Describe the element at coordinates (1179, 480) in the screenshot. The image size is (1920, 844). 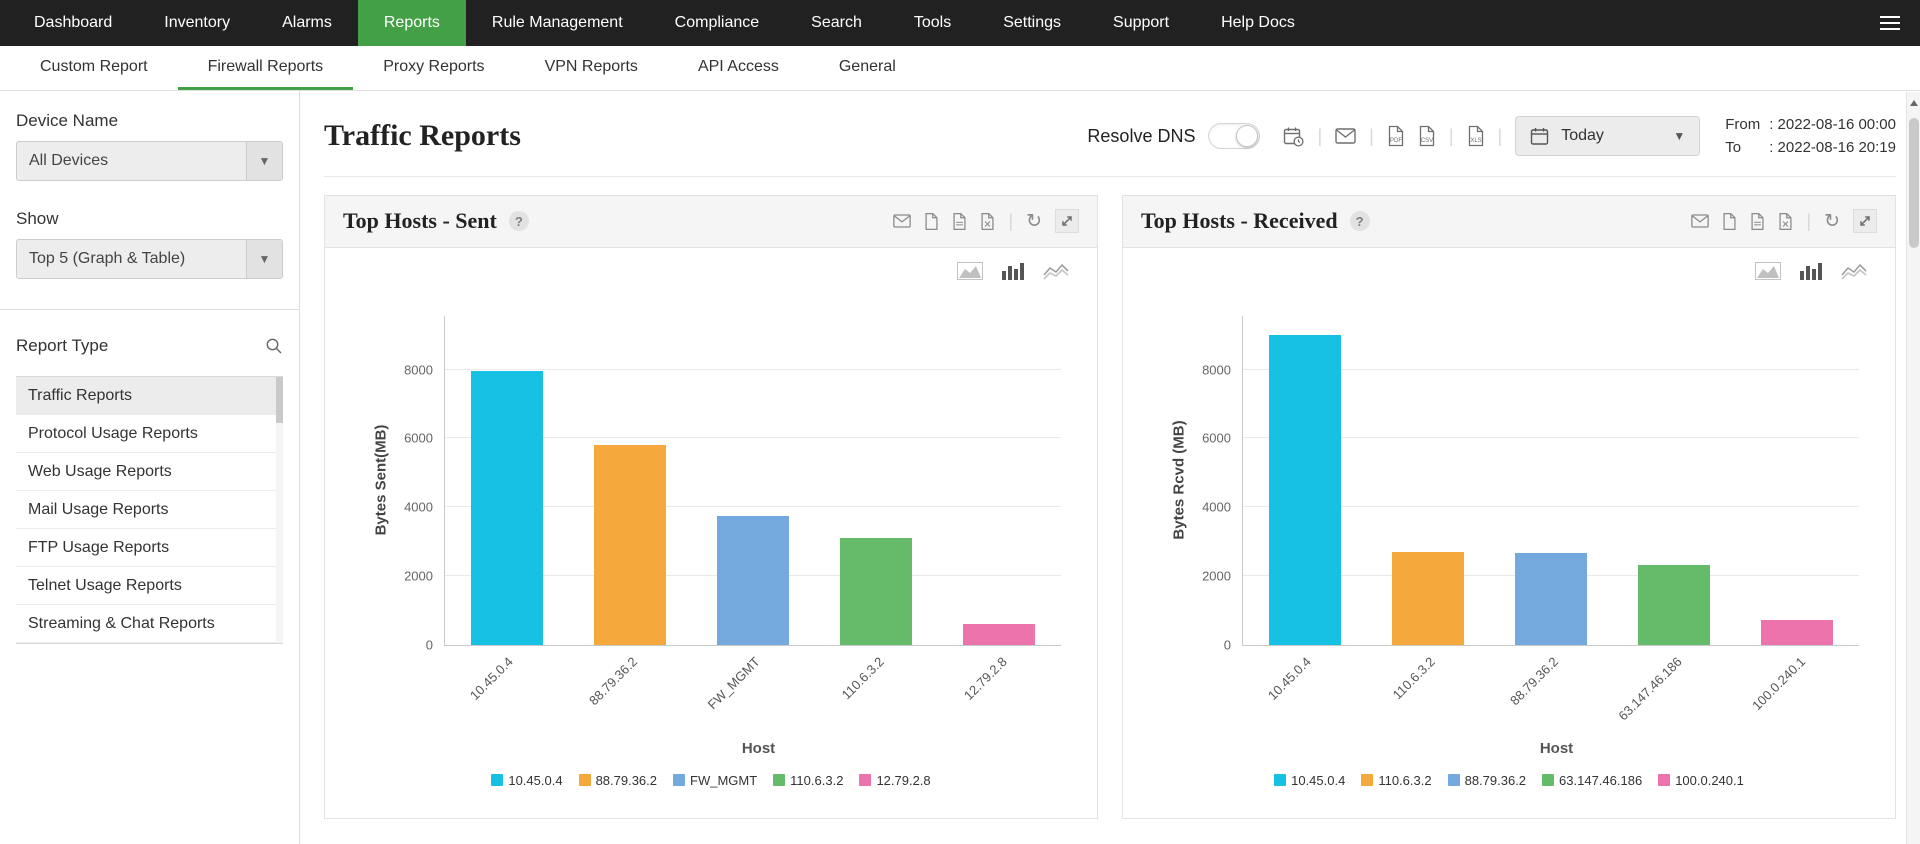
I see `y-axis-label: Bytes Rcvd (MB)` at that location.